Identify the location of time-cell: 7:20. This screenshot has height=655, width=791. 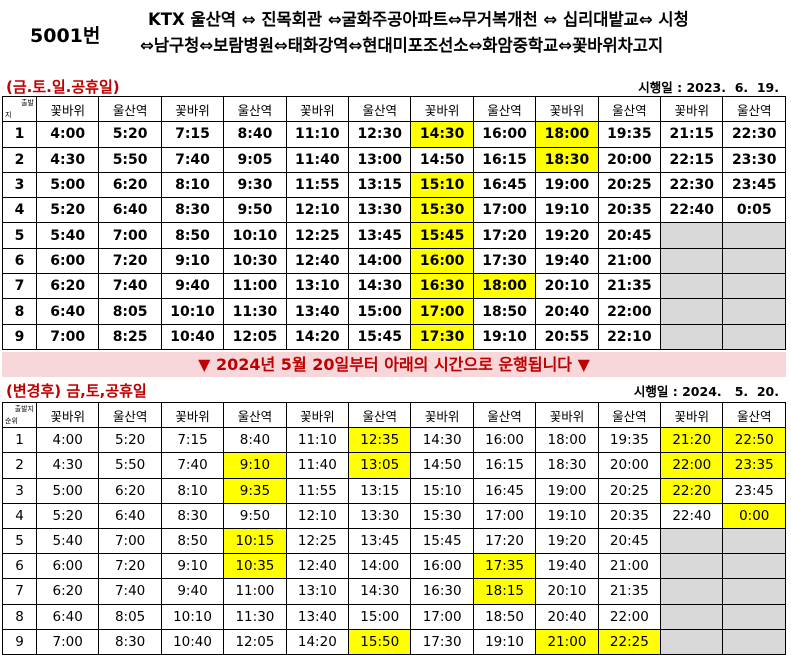
(130, 261).